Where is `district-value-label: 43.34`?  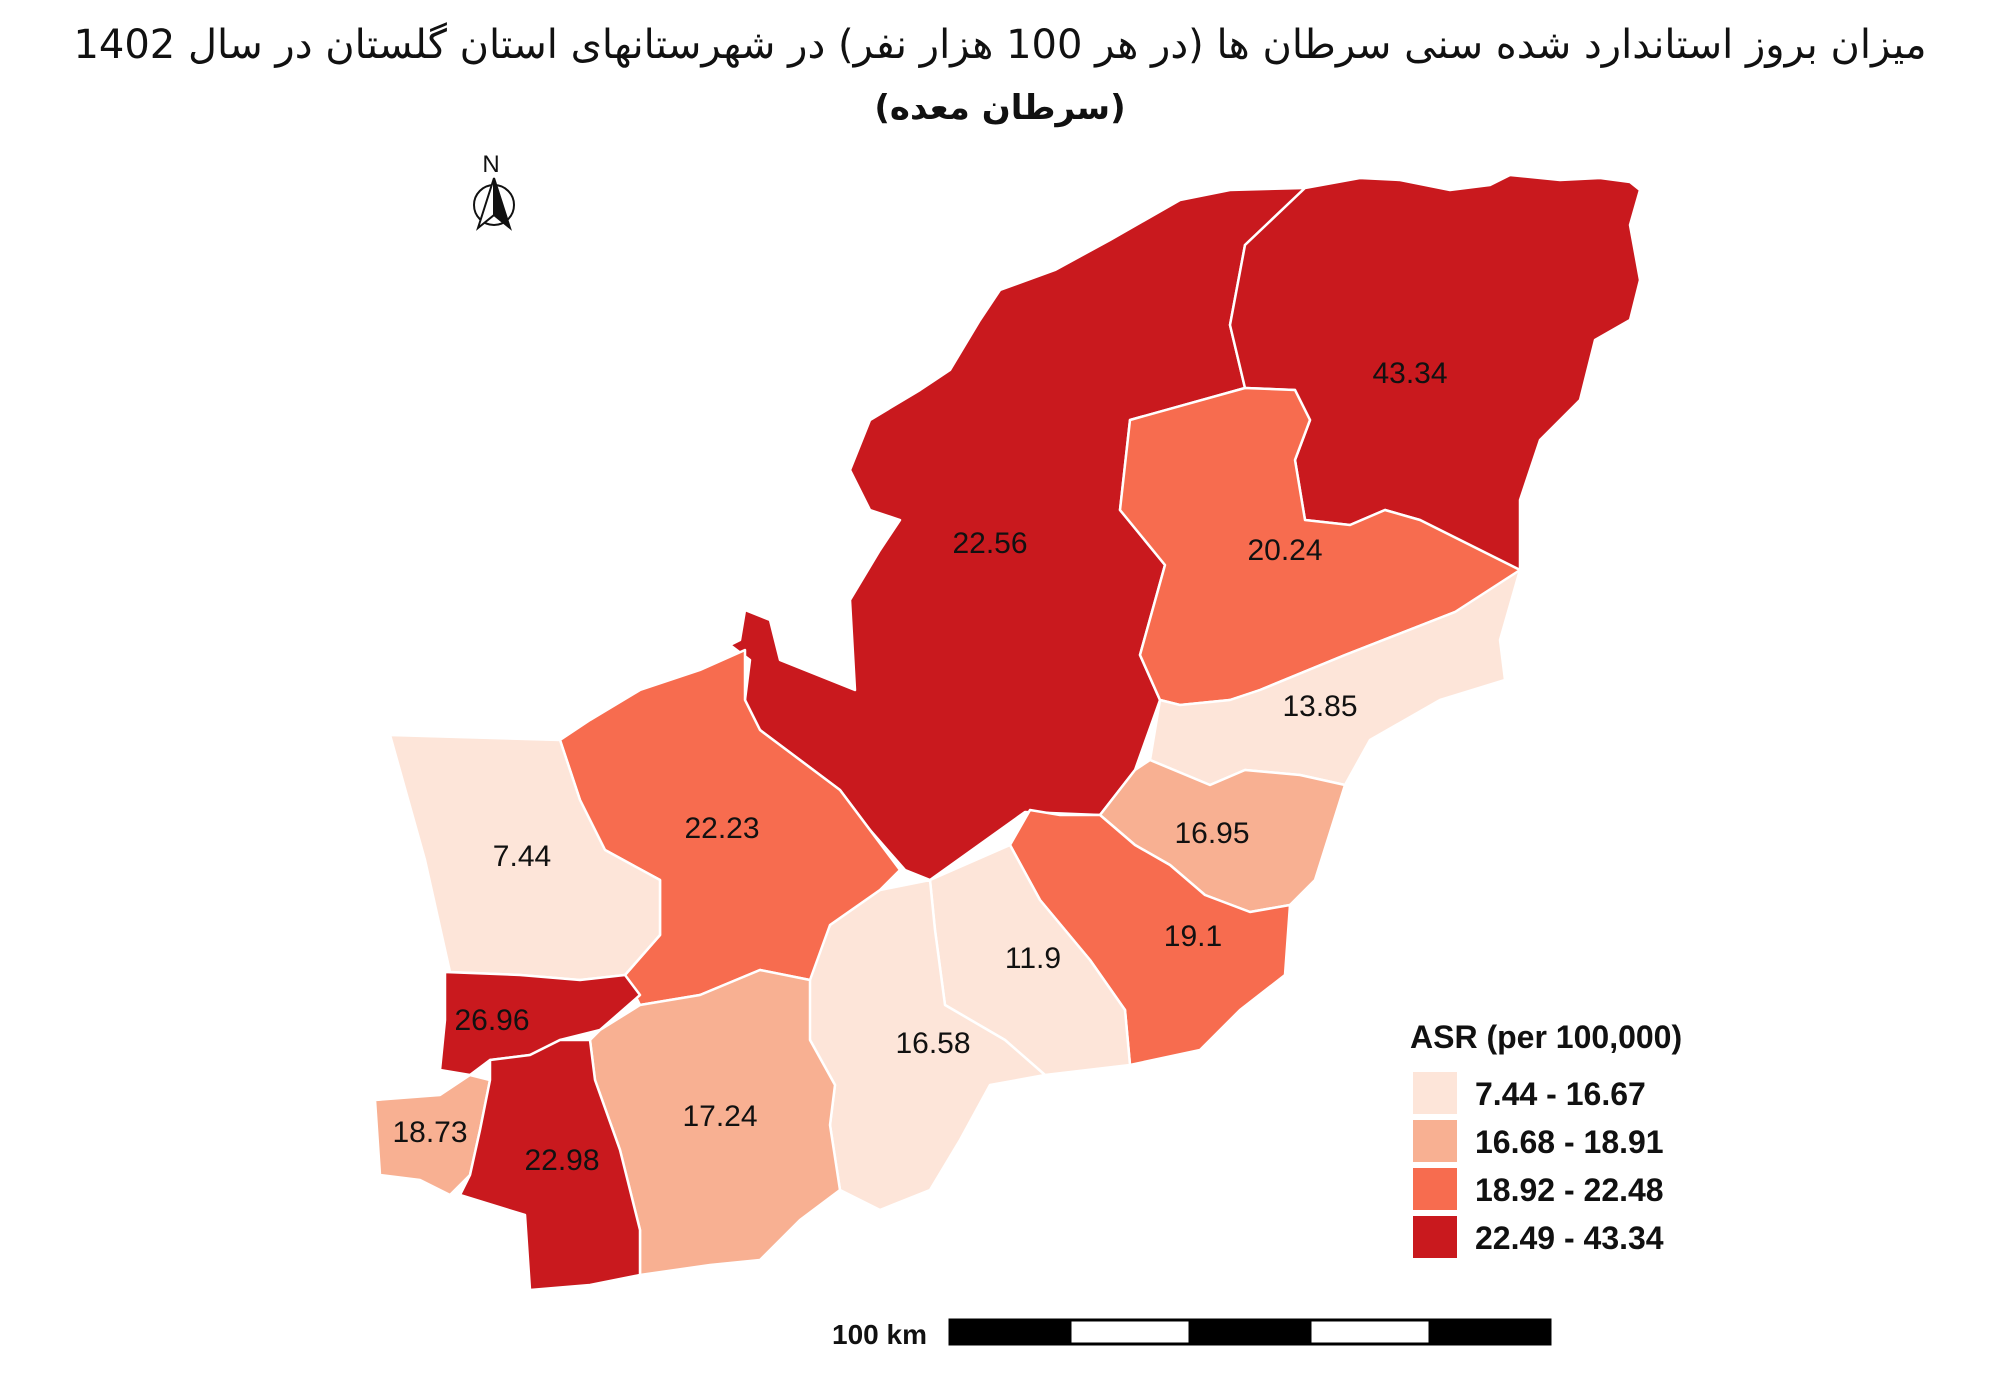
district-value-label: 43.34 is located at coordinates (1409, 373).